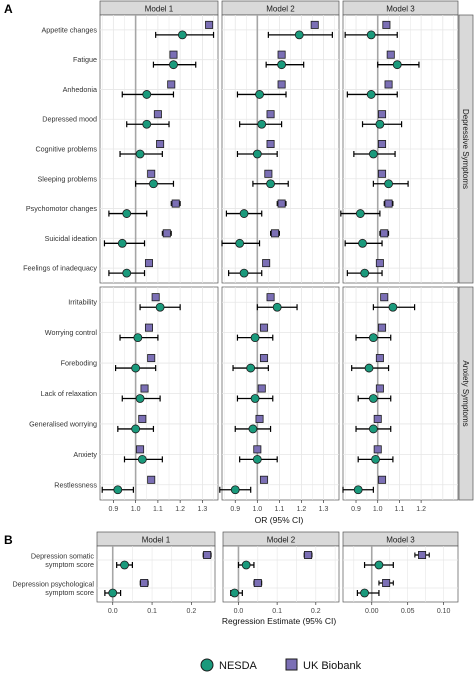 The image size is (475, 685). What do you see at coordinates (324, 509) in the screenshot?
I see `x-tick-label: 1.3` at bounding box center [324, 509].